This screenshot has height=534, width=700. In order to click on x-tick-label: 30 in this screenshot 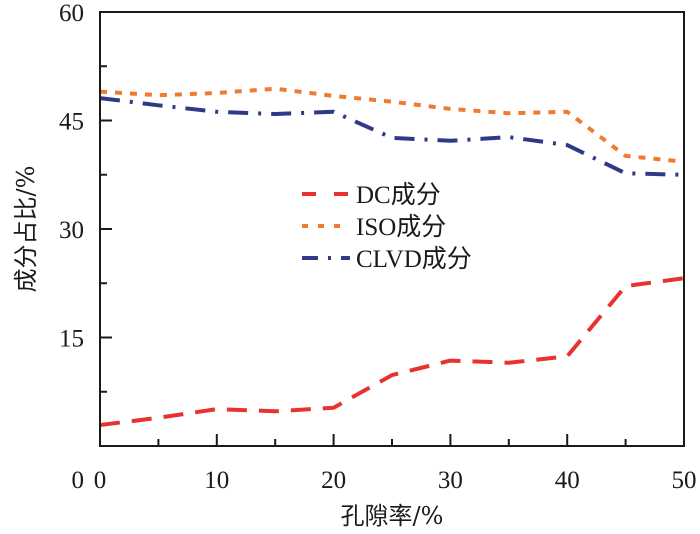, I will do `click(450, 480)`.